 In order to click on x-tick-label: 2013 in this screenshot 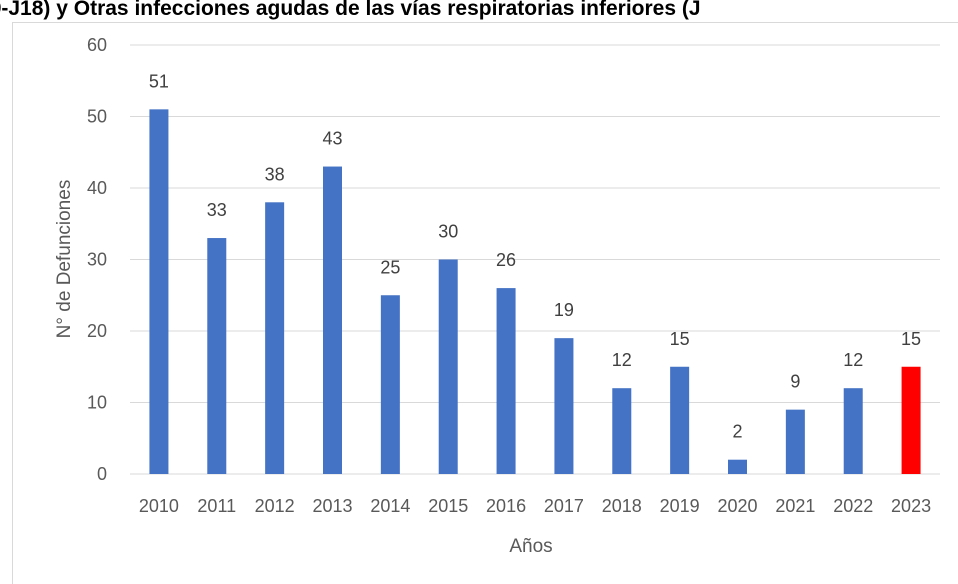, I will do `click(332, 506)`.